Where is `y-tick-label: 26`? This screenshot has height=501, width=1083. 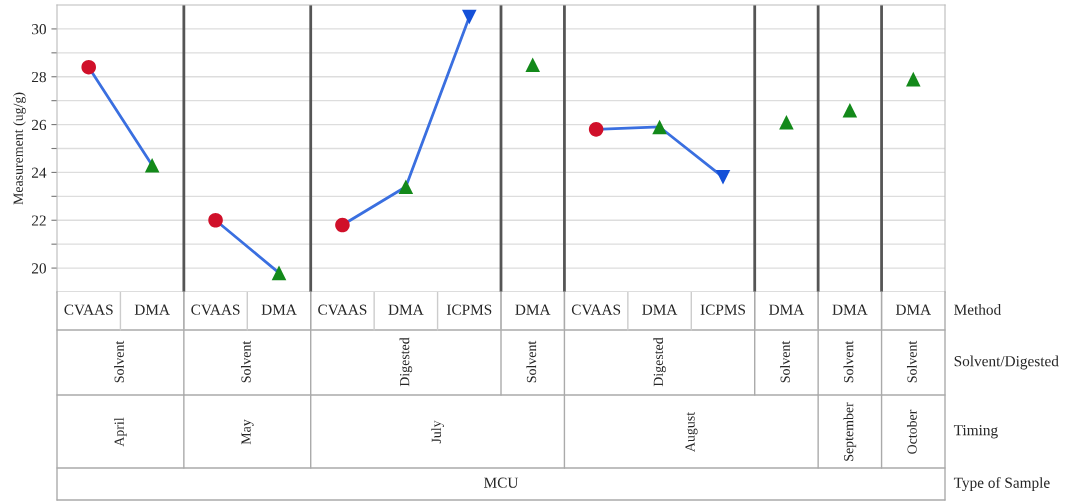 y-tick-label: 26 is located at coordinates (39, 125).